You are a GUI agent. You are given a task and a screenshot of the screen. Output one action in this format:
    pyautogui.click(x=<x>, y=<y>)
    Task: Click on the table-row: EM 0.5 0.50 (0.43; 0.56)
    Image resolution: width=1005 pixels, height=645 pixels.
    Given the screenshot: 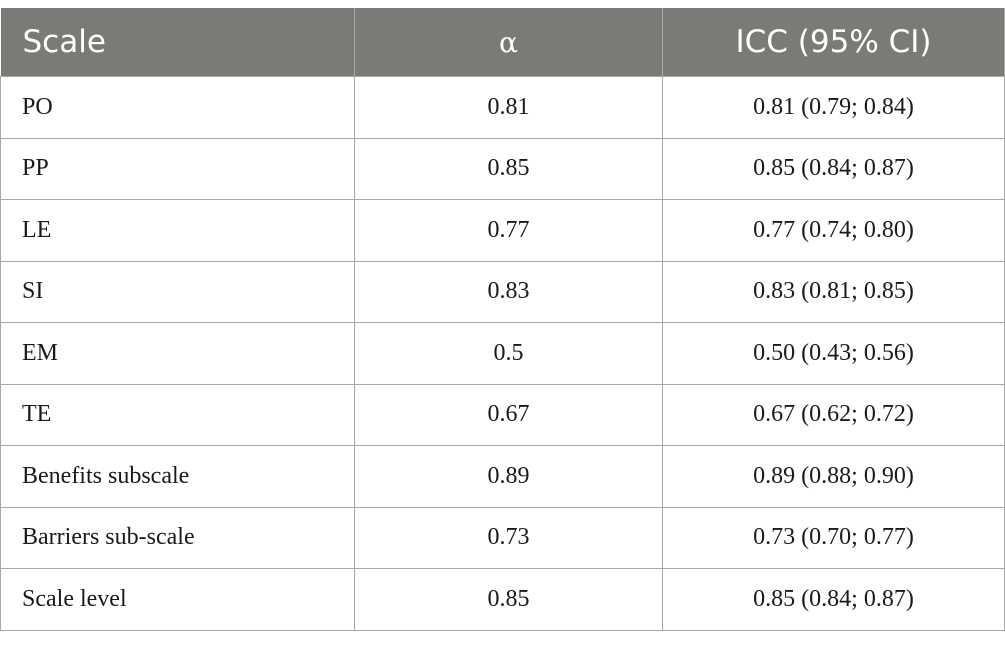 What is the action you would take?
    pyautogui.click(x=502, y=353)
    